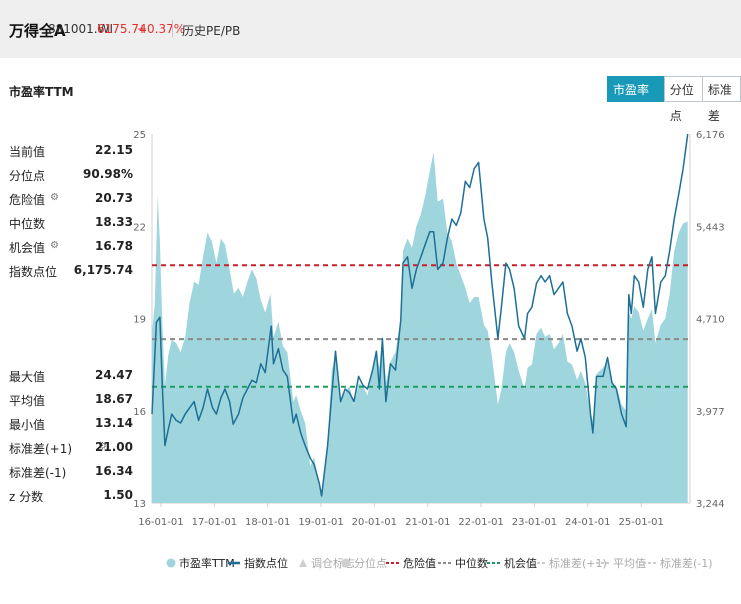 This screenshot has width=741, height=604. I want to click on y-left-tick-label: 19, so click(139, 320).